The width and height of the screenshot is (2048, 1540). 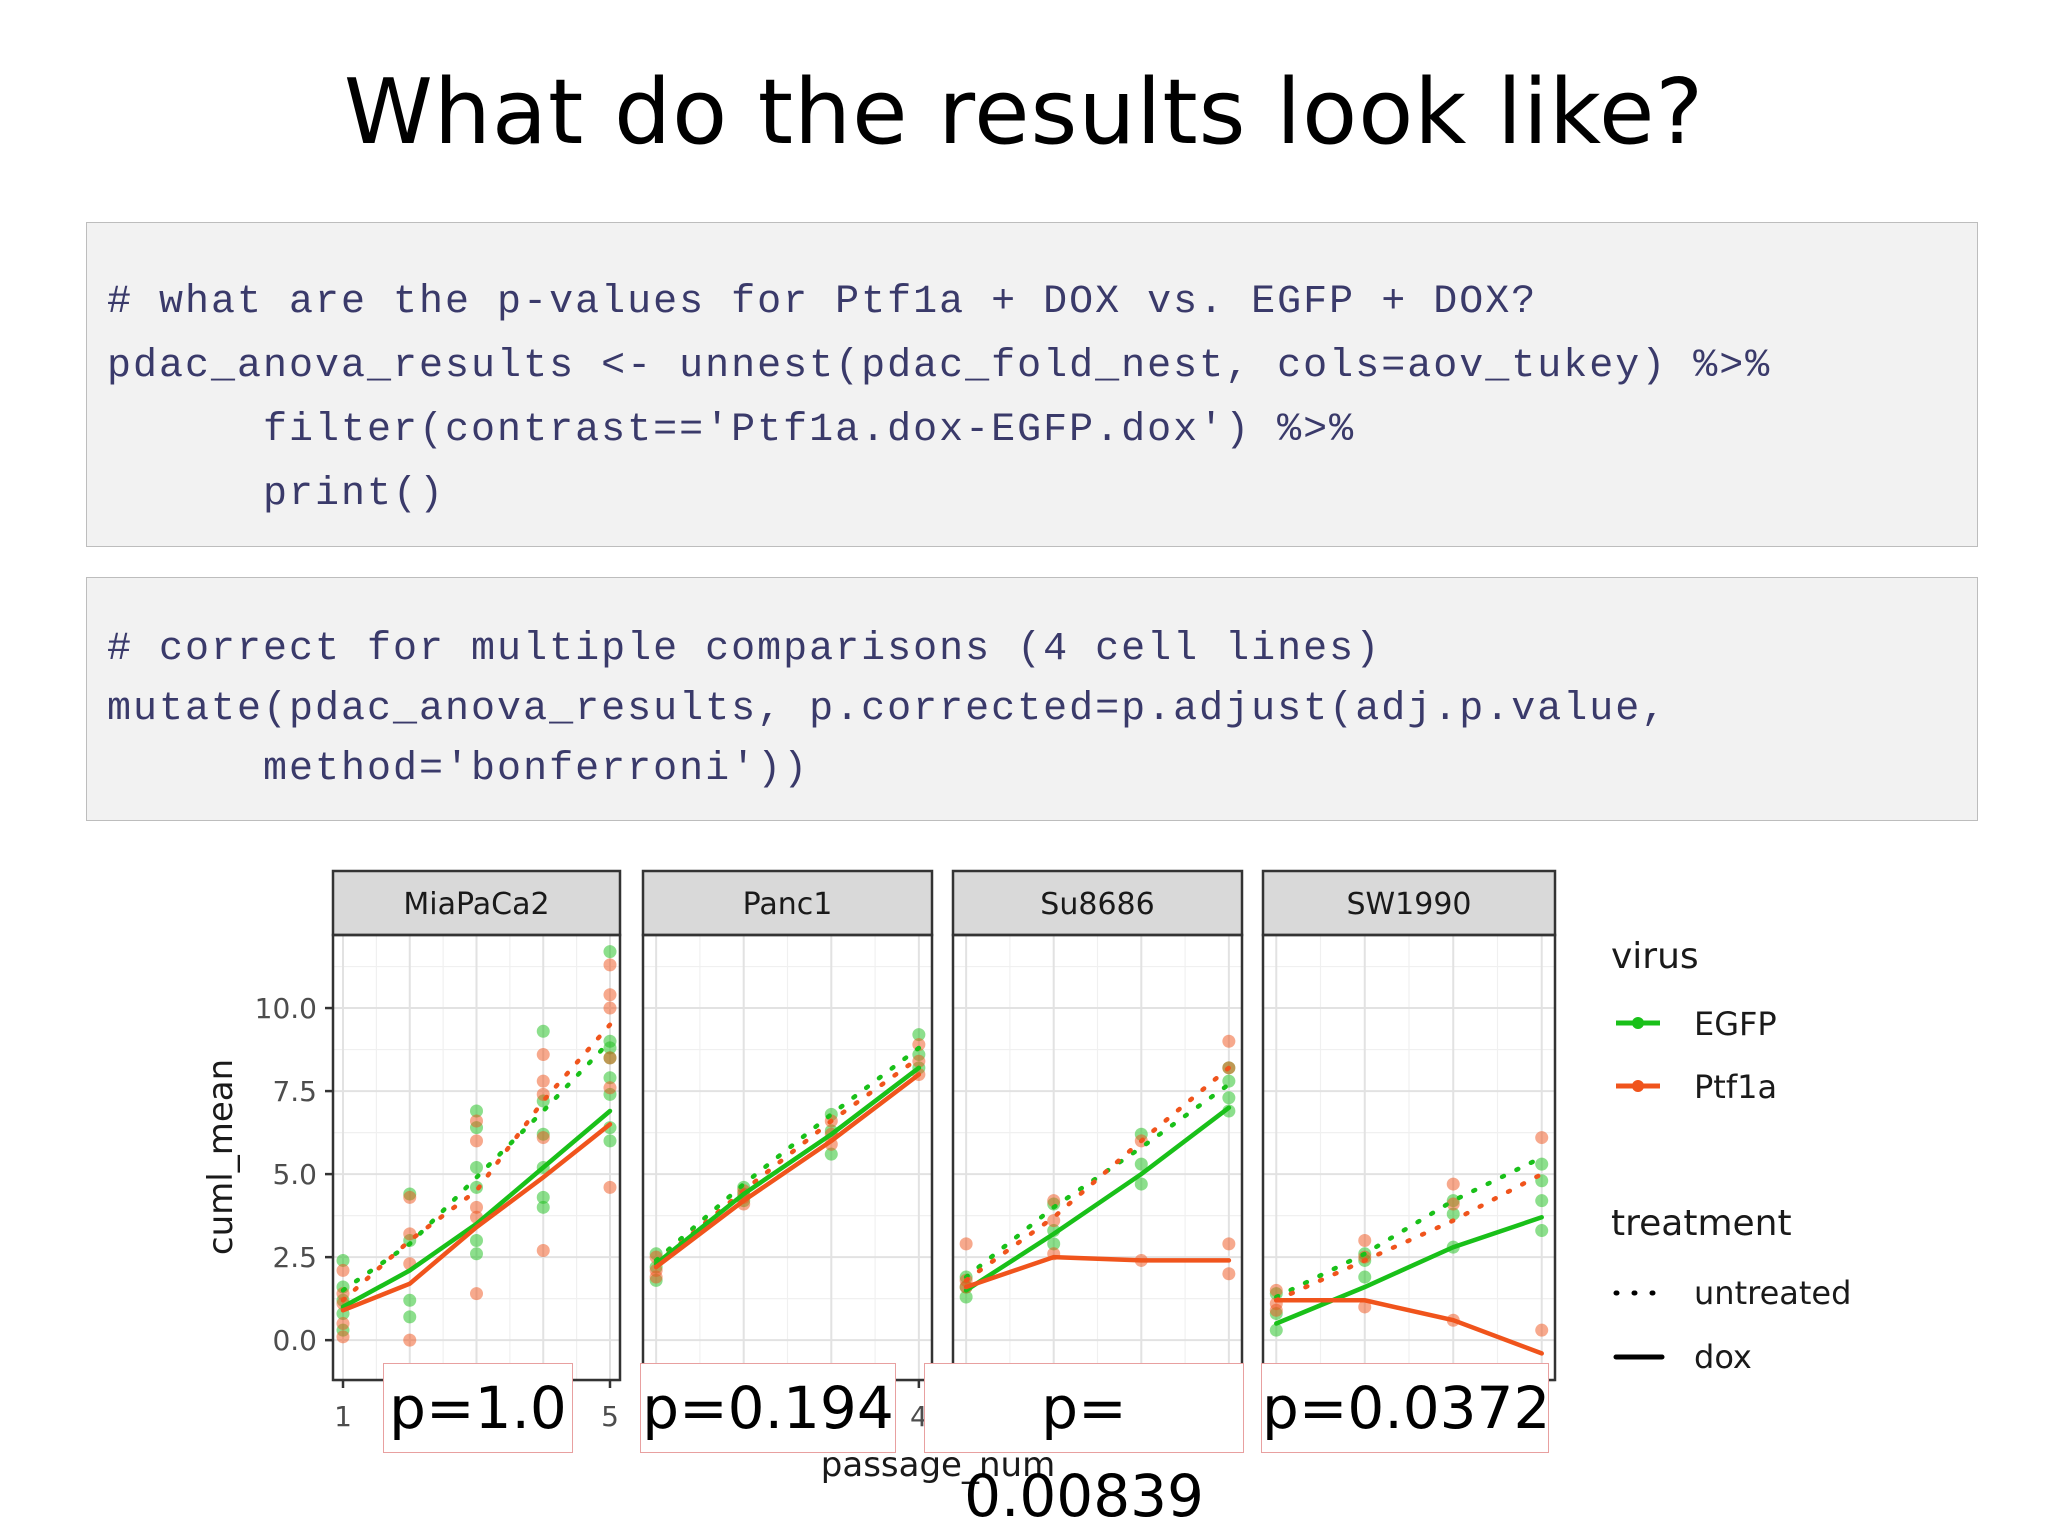 I want to click on facet-panel-panc1: Panc1 4, so click(x=787, y=1151).